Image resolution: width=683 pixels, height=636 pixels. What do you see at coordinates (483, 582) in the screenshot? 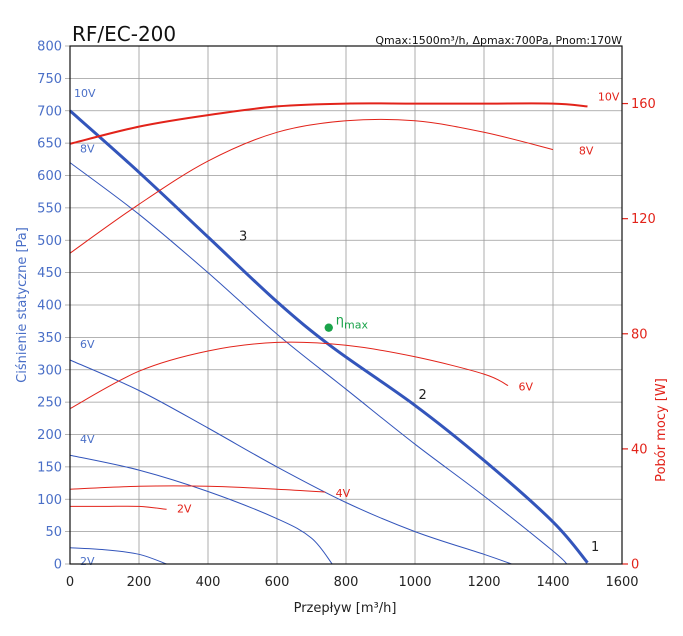
I see `x-tick-label: 1200` at bounding box center [483, 582].